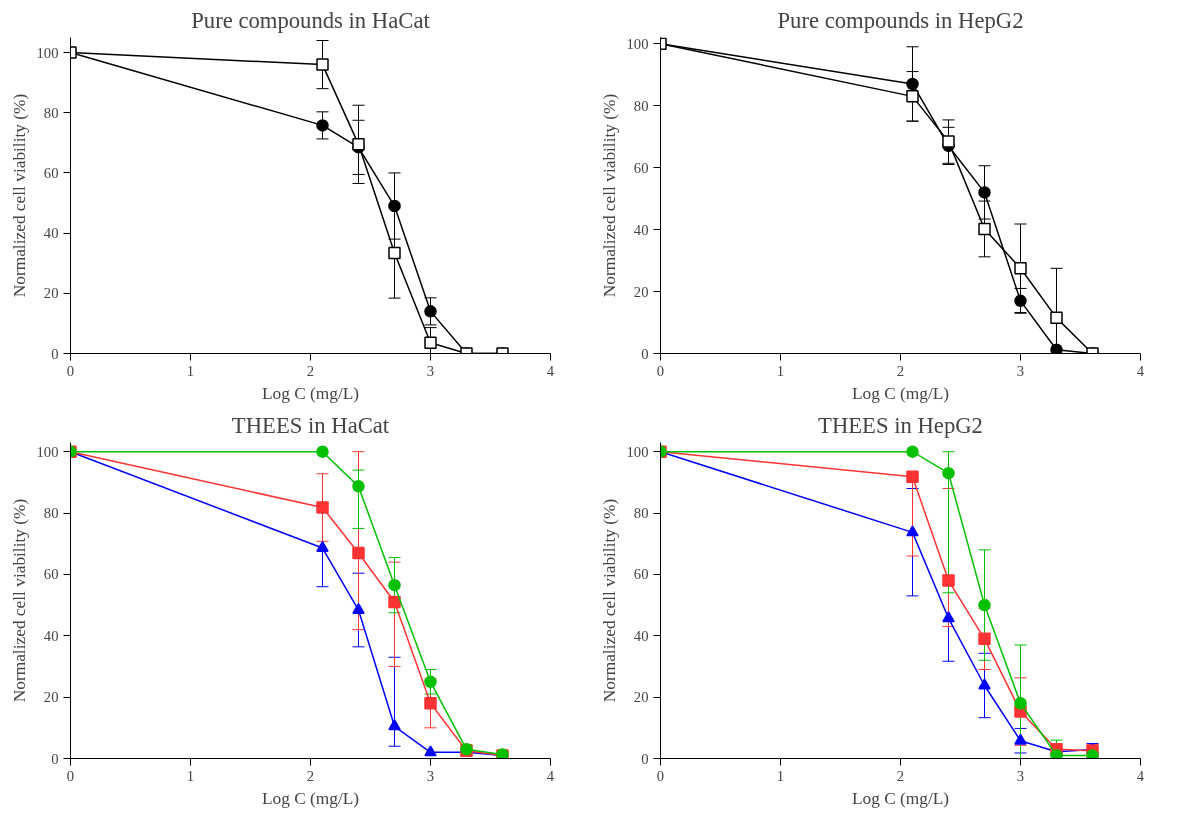 This screenshot has width=1201, height=831. What do you see at coordinates (311, 20) in the screenshot?
I see `chart-title: Pure compounds in HaCat` at bounding box center [311, 20].